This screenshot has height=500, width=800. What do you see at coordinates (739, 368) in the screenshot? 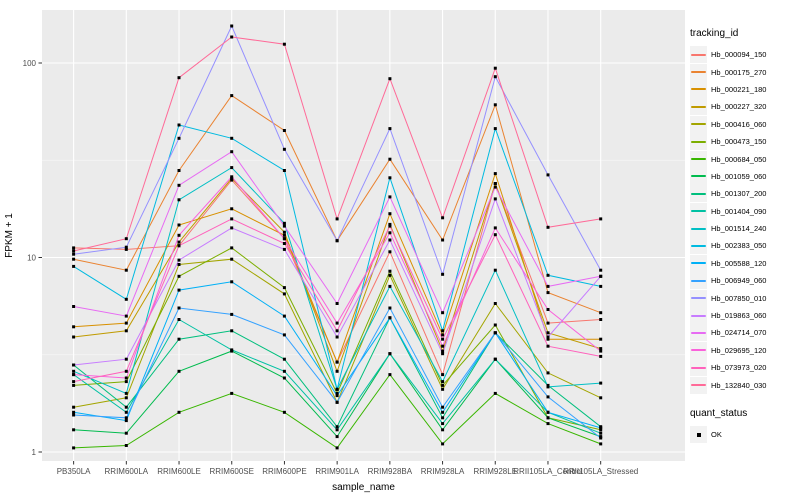
I see `legend-label: Hb_073973_020` at bounding box center [739, 368].